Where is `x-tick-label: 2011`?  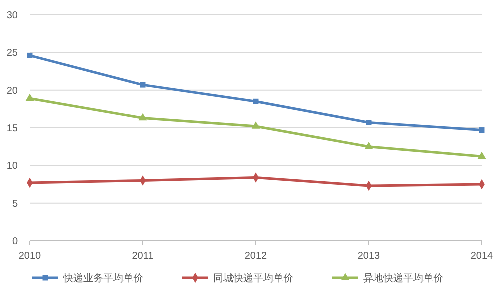
x-tick-label: 2011 is located at coordinates (143, 256).